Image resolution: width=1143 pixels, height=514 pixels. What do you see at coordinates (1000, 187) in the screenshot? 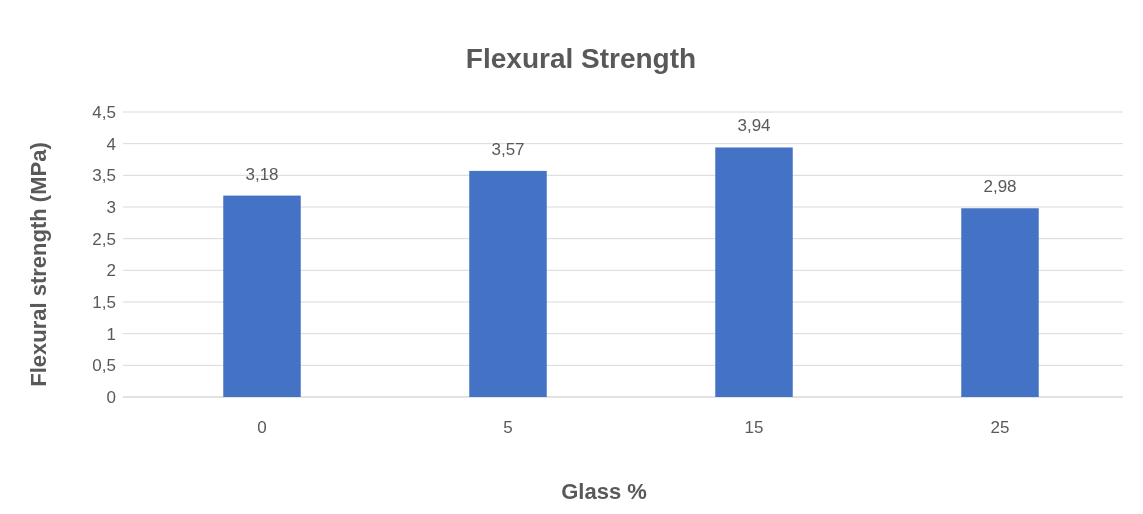
I see `data-label: 2,98` at bounding box center [1000, 187].